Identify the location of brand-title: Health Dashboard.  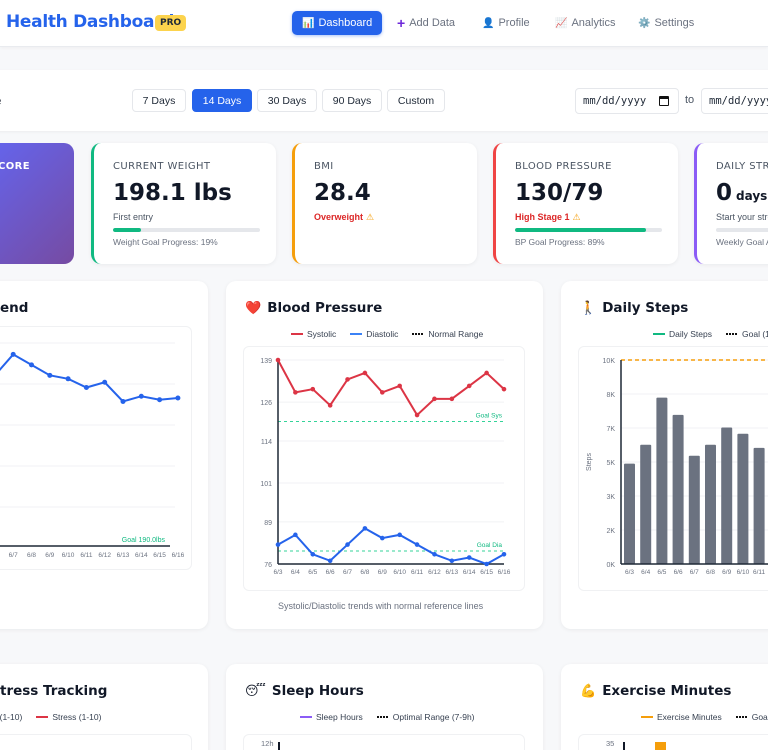
(90, 22).